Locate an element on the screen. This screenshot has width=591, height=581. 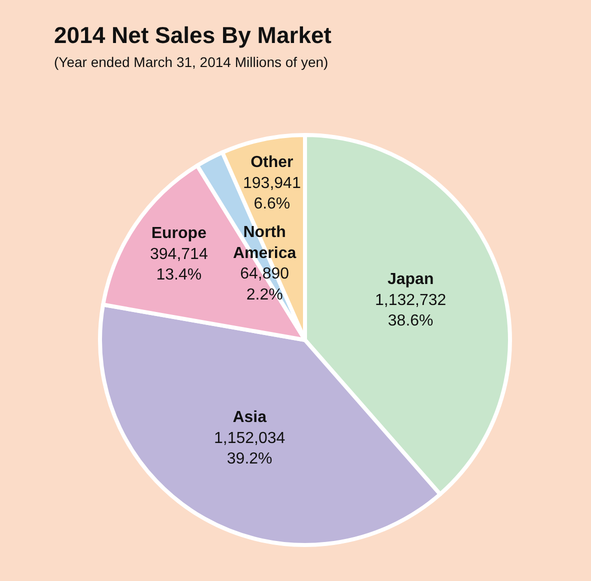
slice-label: North America is located at coordinates (264, 243).